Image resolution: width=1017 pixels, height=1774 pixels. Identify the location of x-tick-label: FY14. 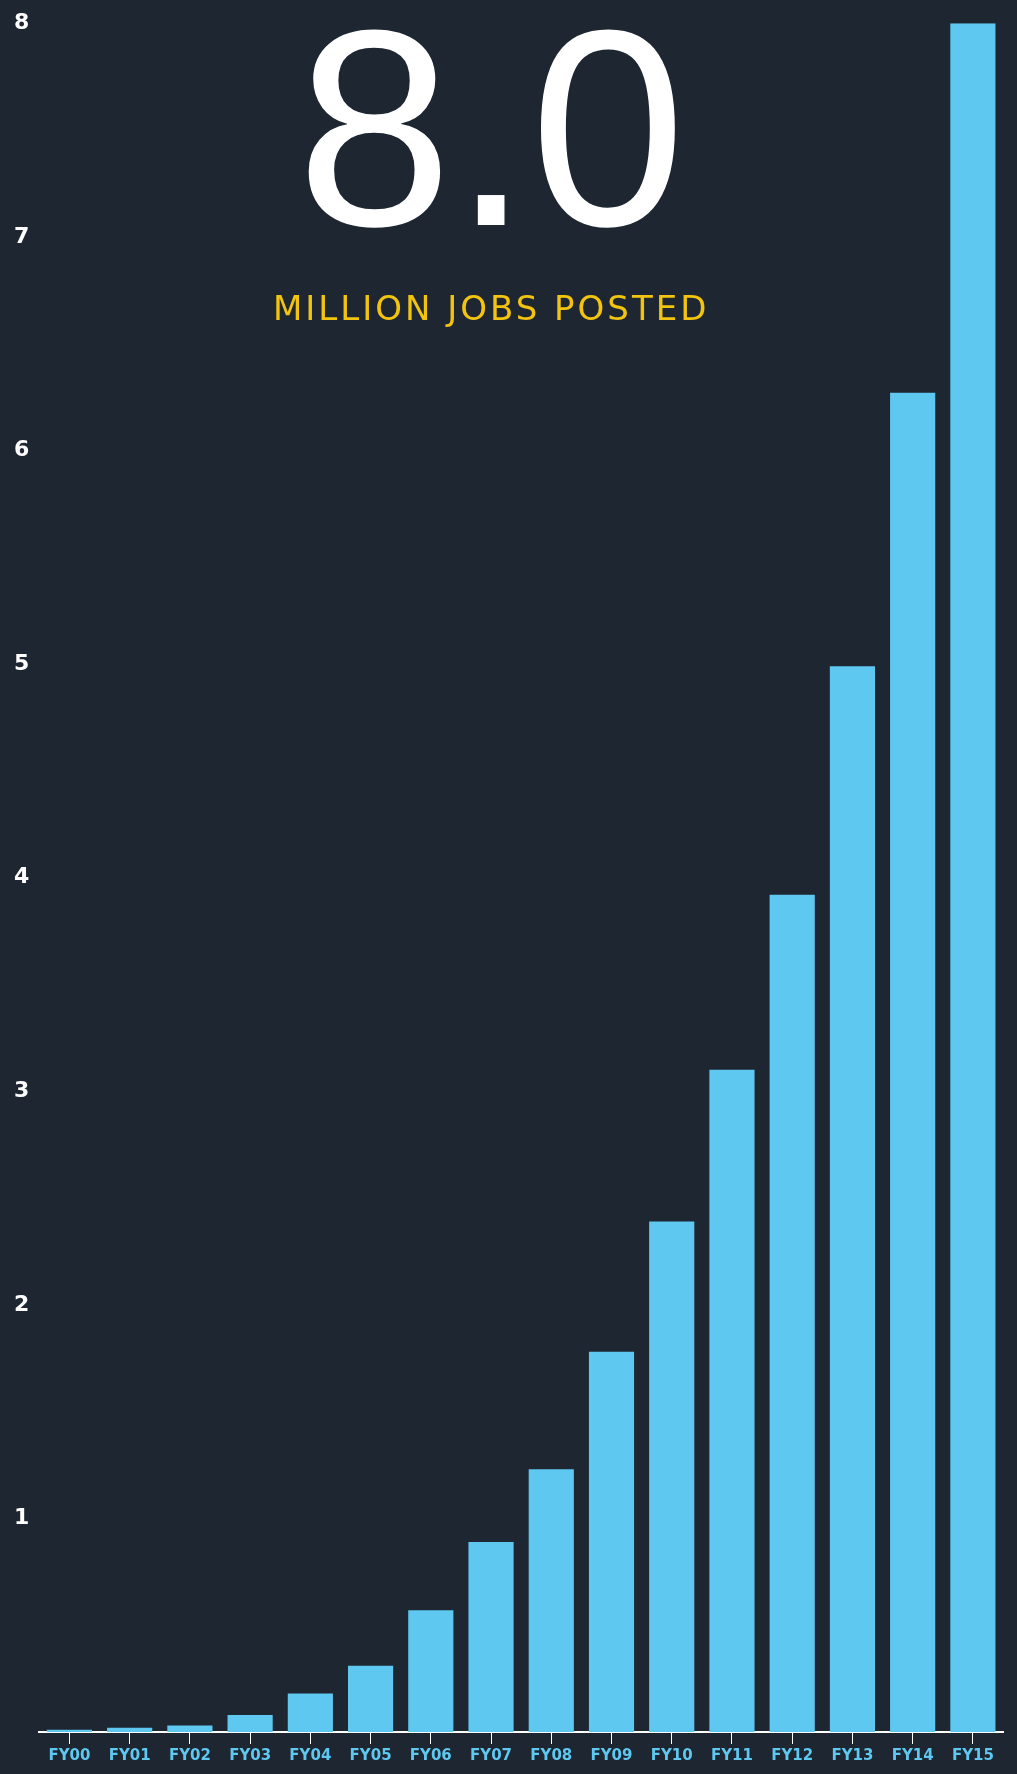
(912, 1754).